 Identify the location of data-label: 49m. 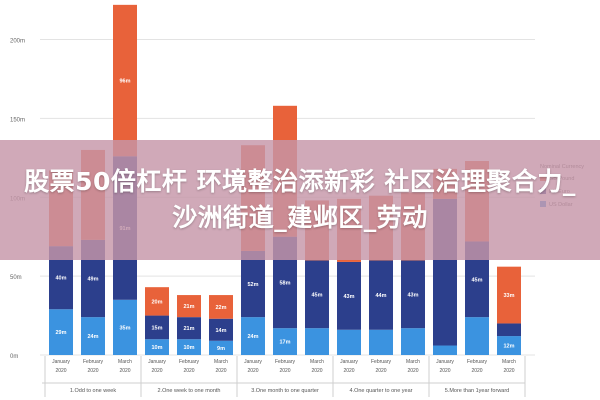
(92, 280).